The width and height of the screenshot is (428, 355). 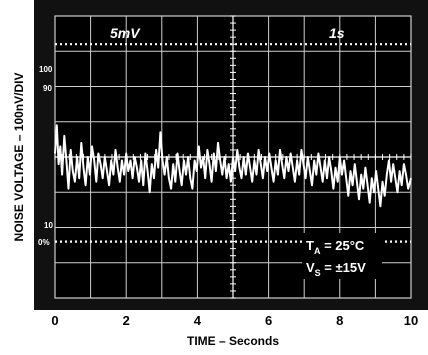 I want to click on vs-subscript: S, so click(x=318, y=273).